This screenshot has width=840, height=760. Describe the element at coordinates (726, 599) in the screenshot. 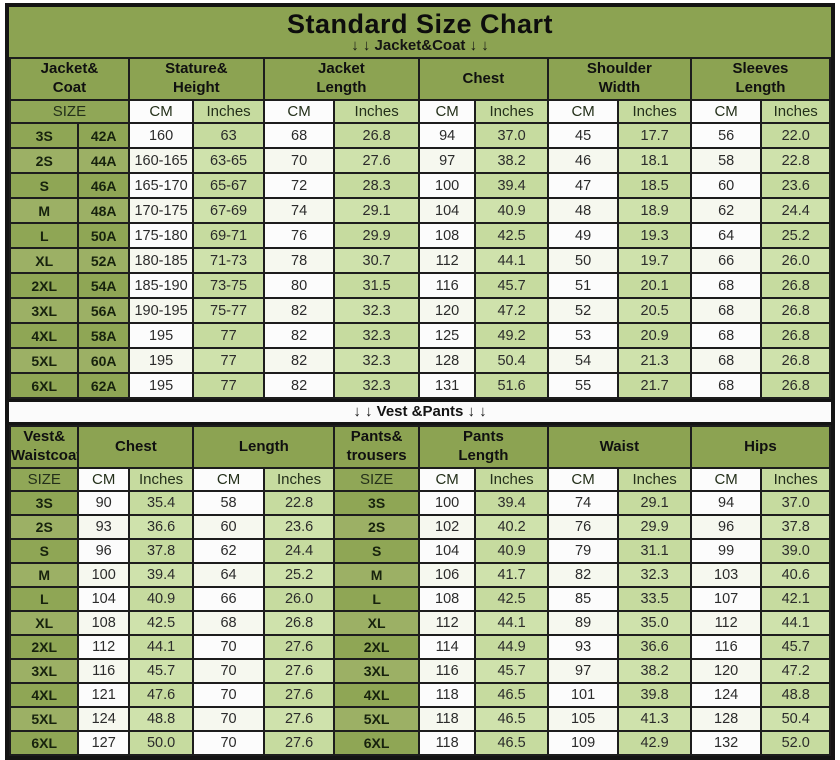

I see `value-cell: 107` at that location.